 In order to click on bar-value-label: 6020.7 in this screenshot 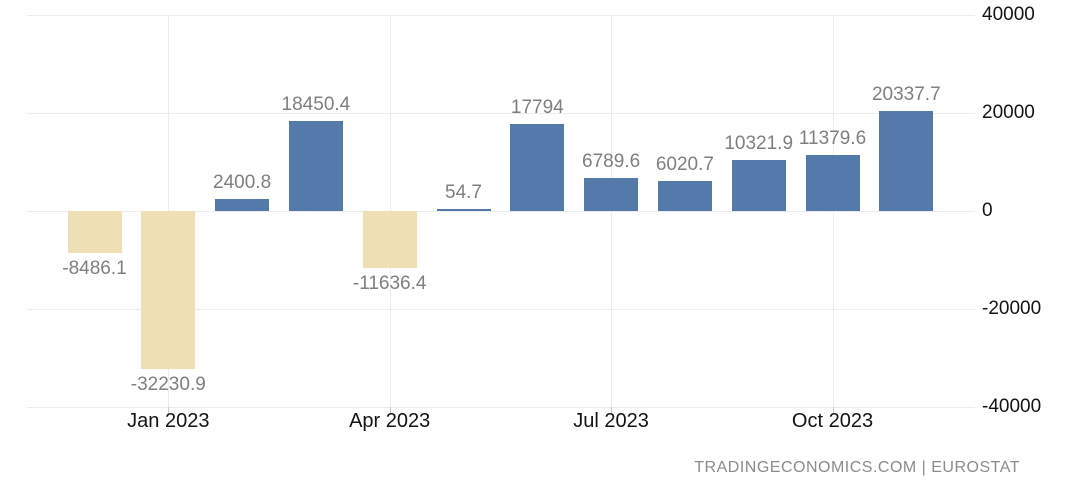, I will do `click(684, 165)`.